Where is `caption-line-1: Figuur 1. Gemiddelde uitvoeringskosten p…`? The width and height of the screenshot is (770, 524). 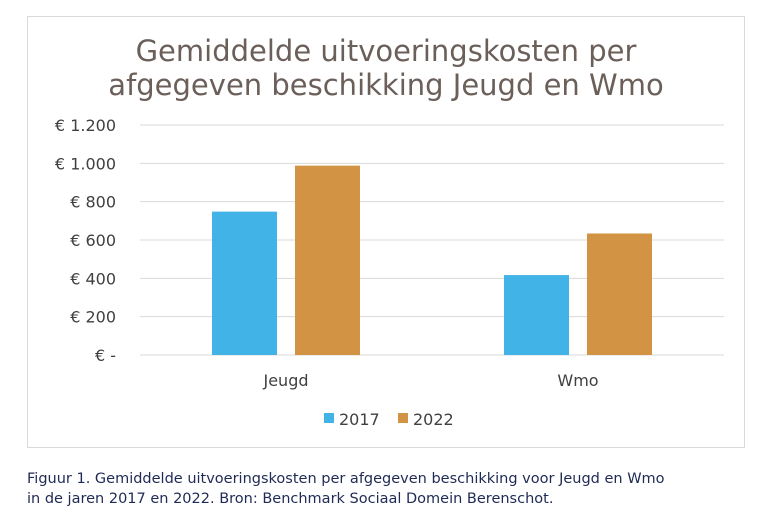
caption-line-1: Figuur 1. Gemiddelde uitvoeringskosten p… is located at coordinates (346, 479).